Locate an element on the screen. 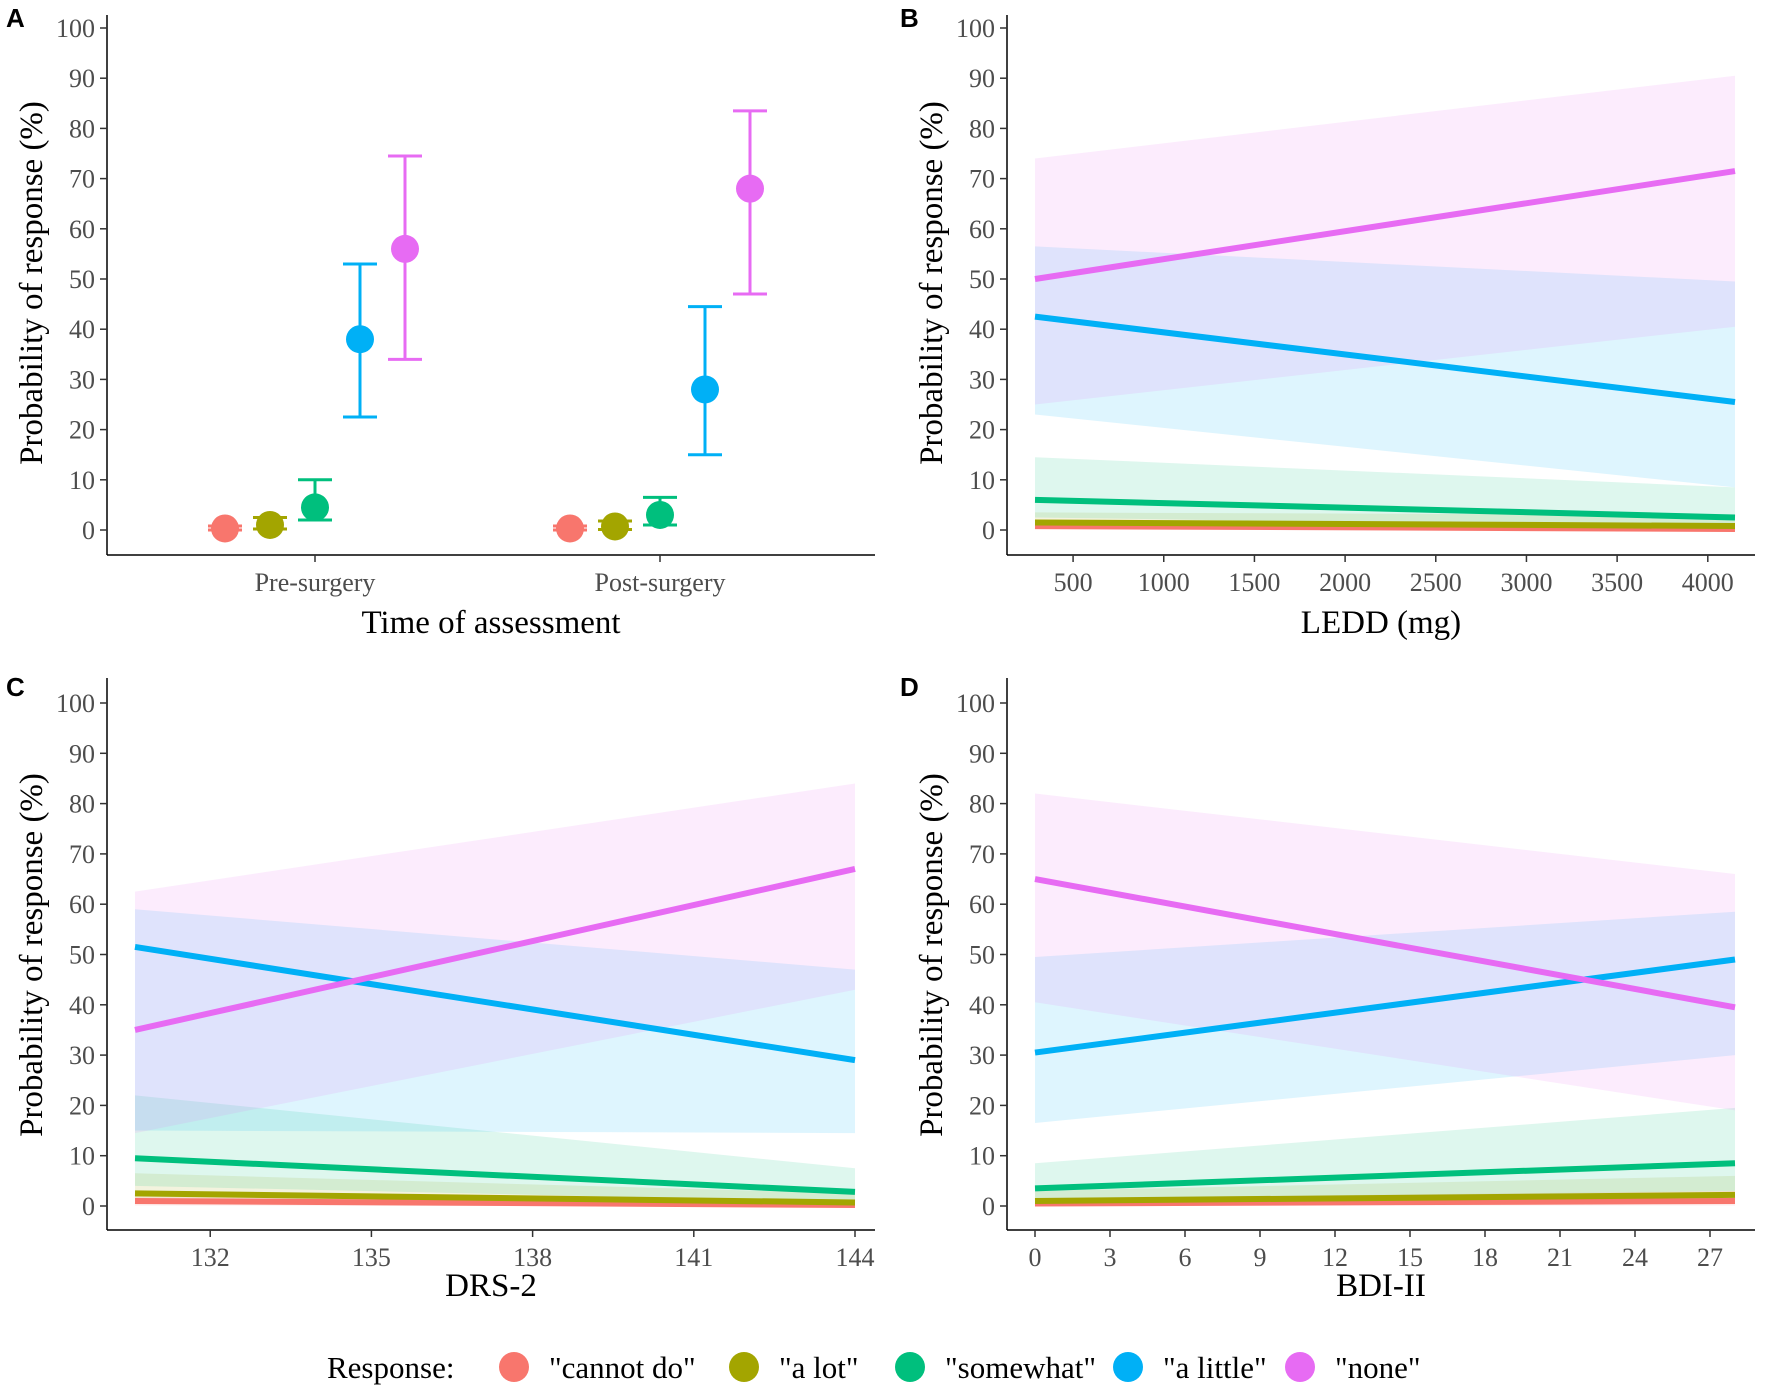  x-tick-label: 4000 is located at coordinates (1708, 582).